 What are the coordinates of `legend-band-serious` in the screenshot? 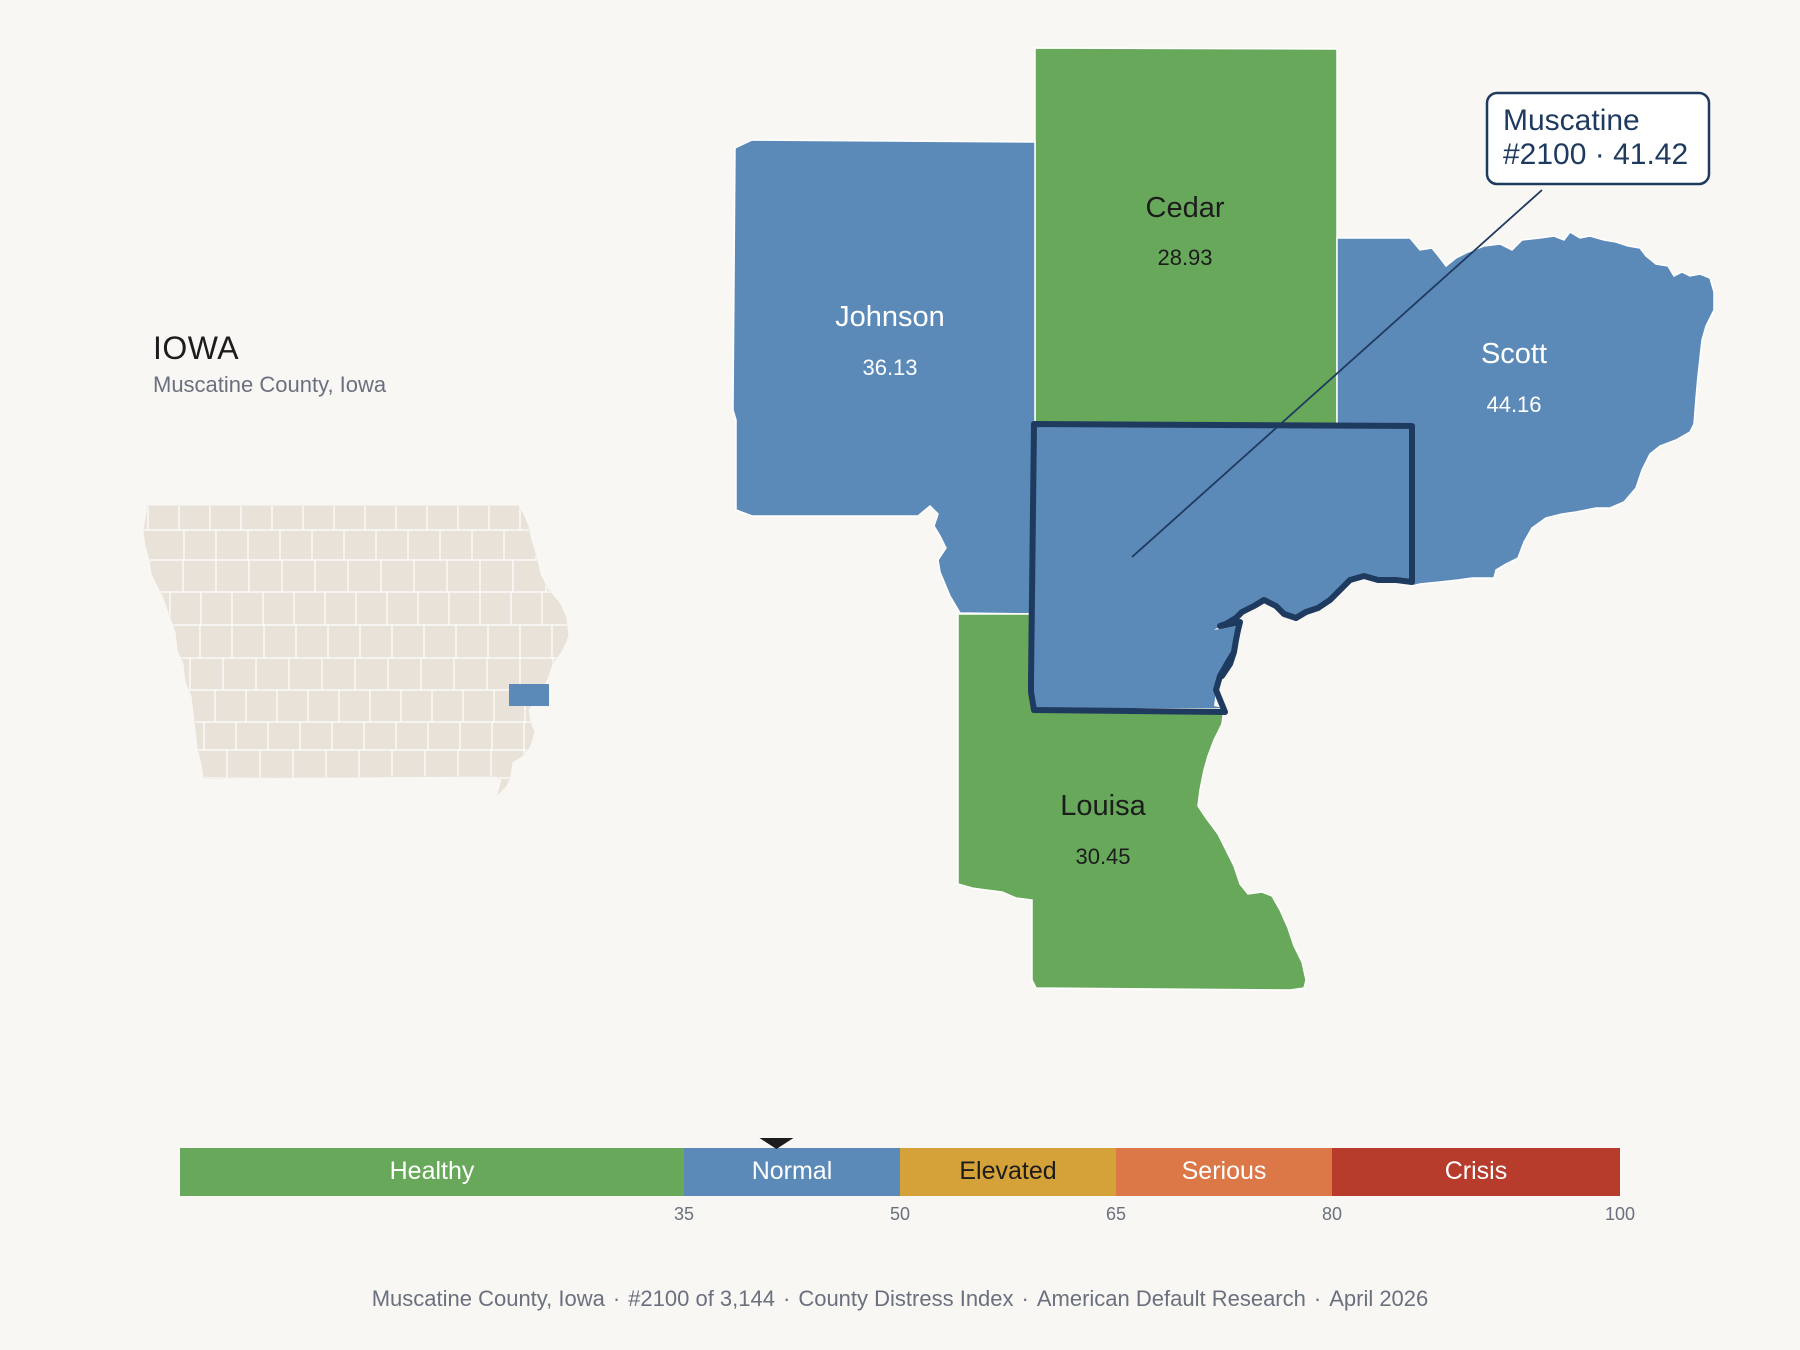 It's located at (1224, 1172).